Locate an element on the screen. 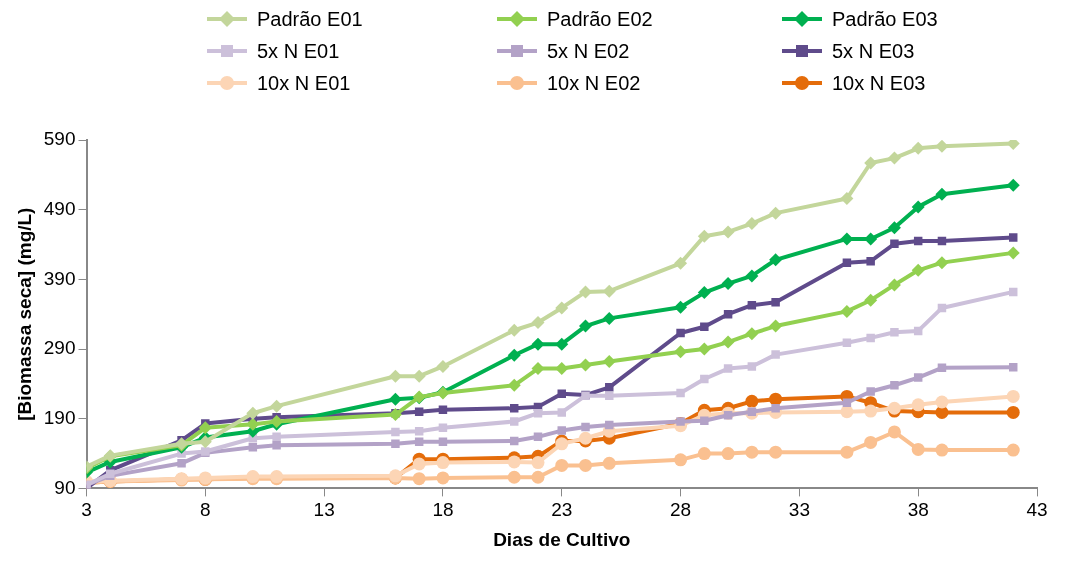 This screenshot has width=1065, height=561. y-axis-title: [Biomassa seca] (mg/L) is located at coordinates (24, 314).